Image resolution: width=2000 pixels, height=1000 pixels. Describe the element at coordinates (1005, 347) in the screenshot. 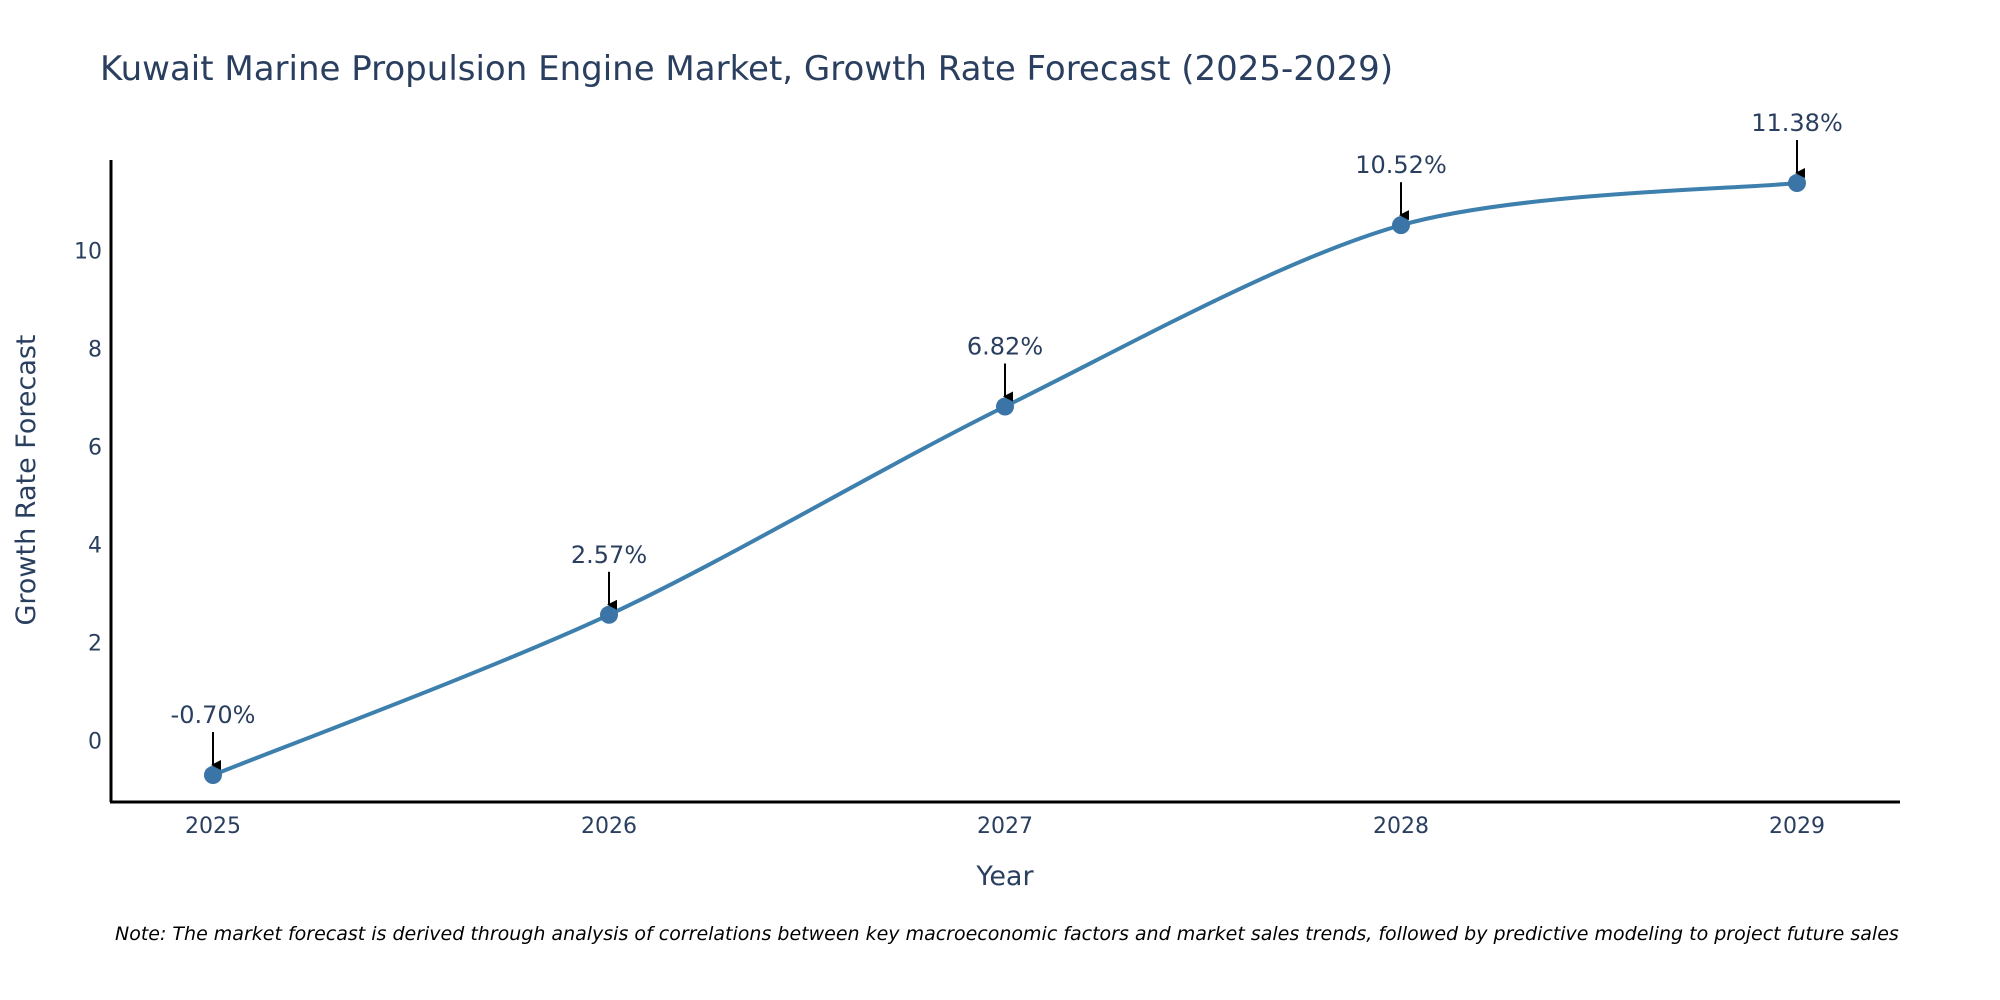

I see `data-label: 6.82%` at that location.